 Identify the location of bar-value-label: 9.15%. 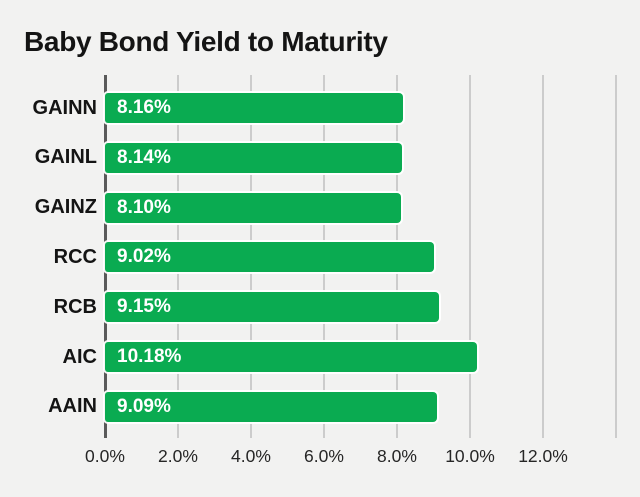
(144, 307).